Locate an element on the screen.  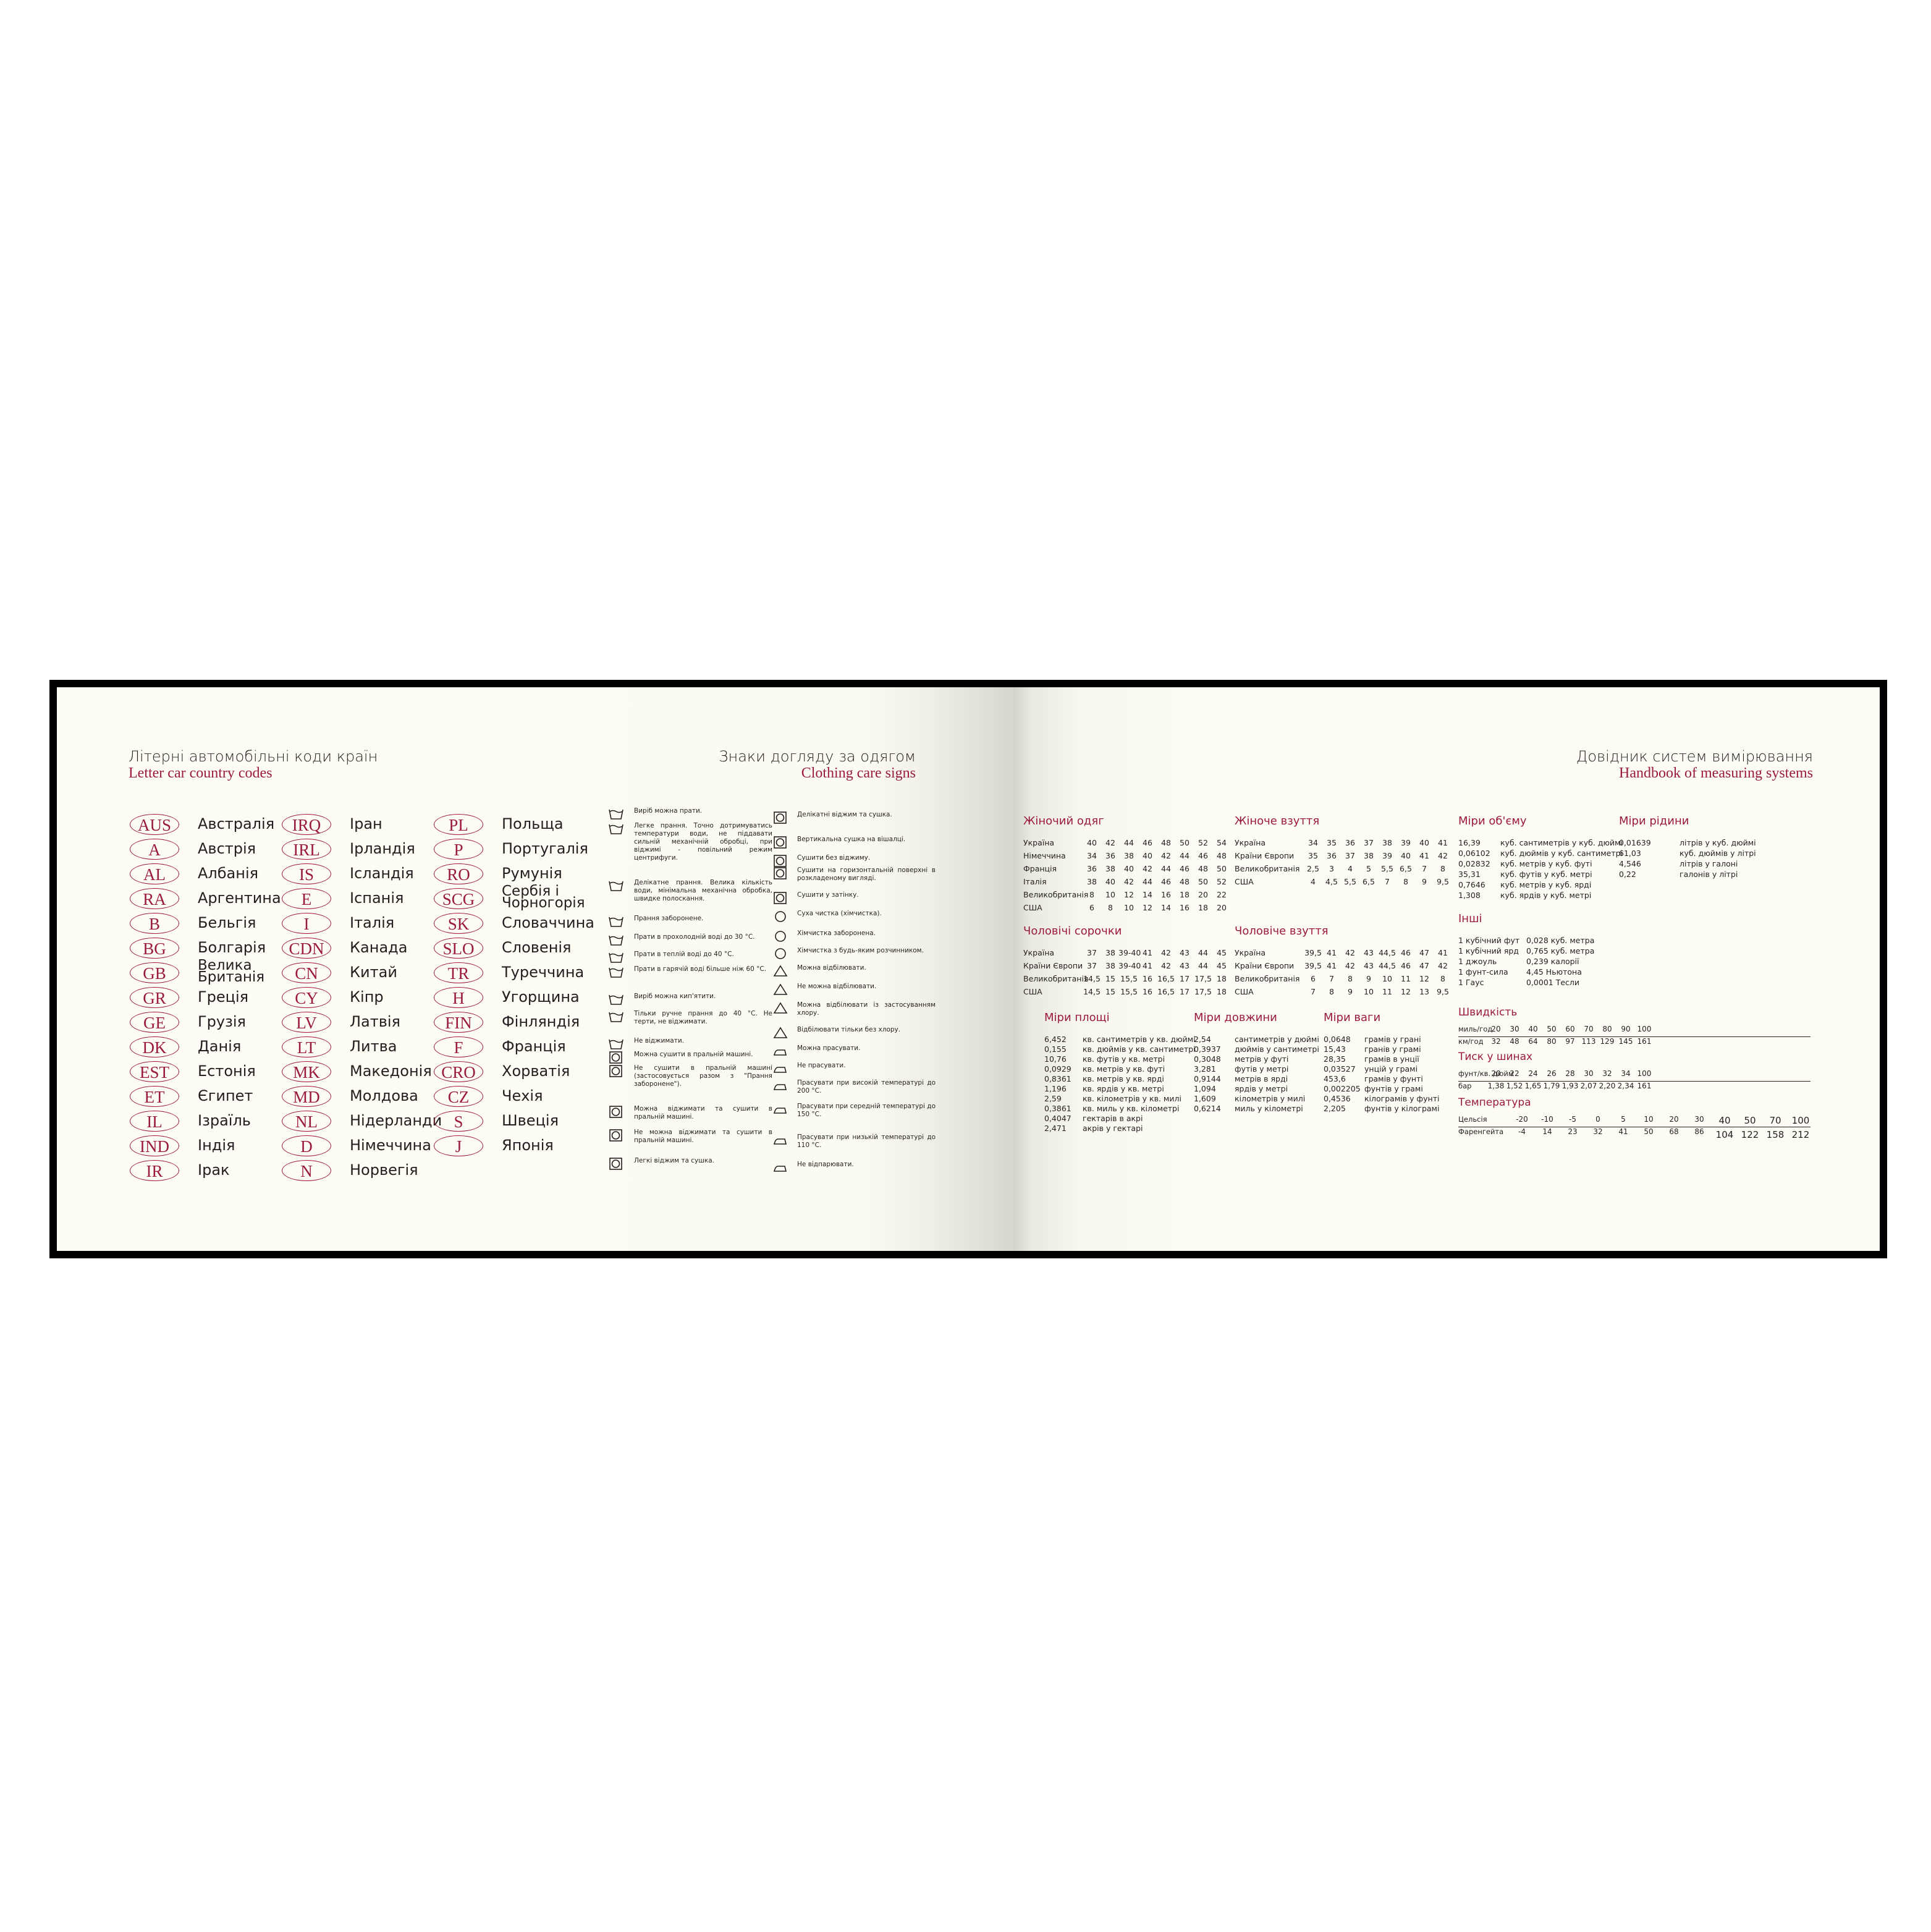
list-text: 0,028 куб. метра is located at coordinates (1560, 940).